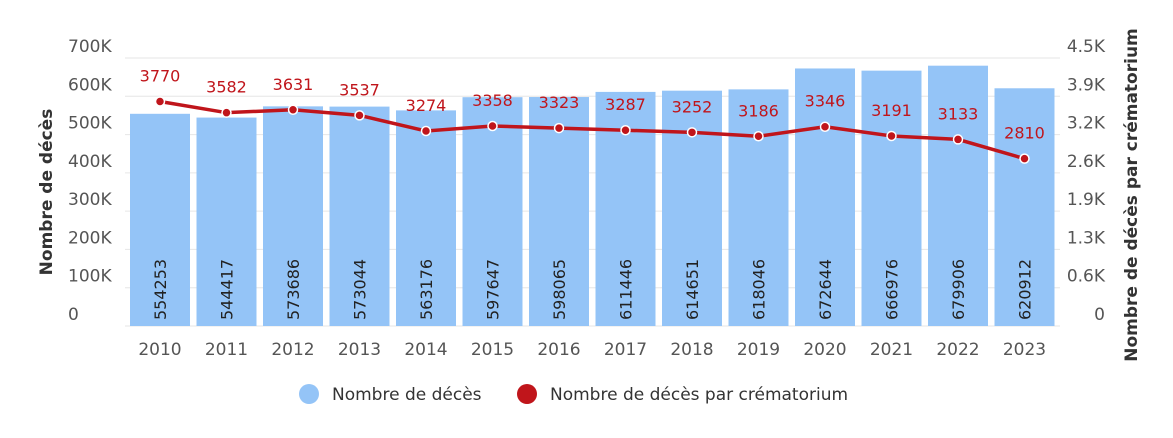 The image size is (1173, 438). What do you see at coordinates (492, 100) in the screenshot?
I see `line-value-label: 3358` at bounding box center [492, 100].